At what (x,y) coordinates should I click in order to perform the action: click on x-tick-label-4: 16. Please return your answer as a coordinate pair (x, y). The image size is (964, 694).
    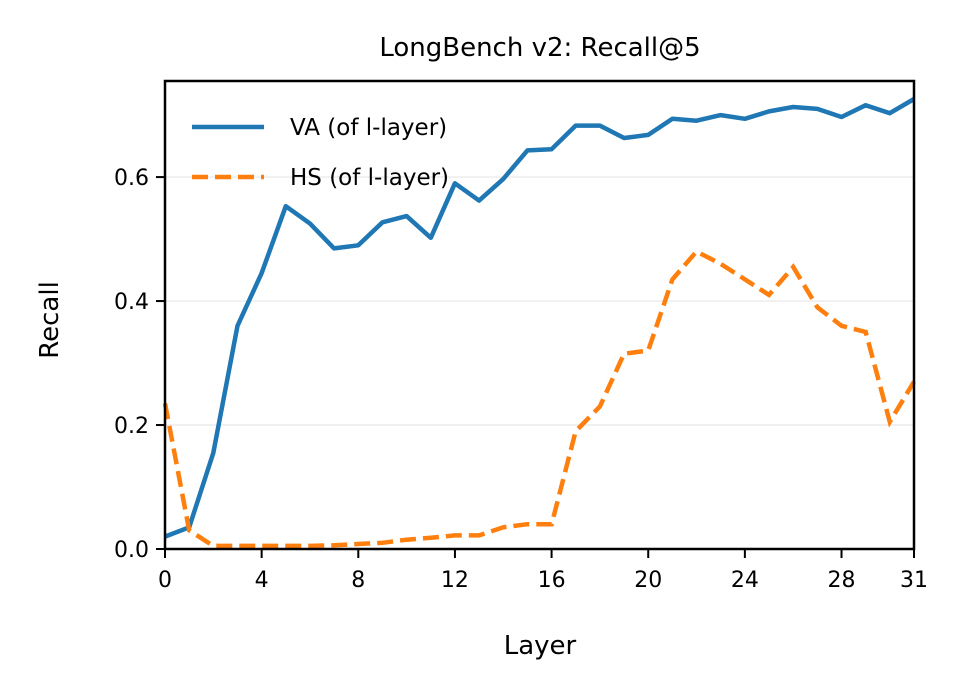
    Looking at the image, I should click on (552, 580).